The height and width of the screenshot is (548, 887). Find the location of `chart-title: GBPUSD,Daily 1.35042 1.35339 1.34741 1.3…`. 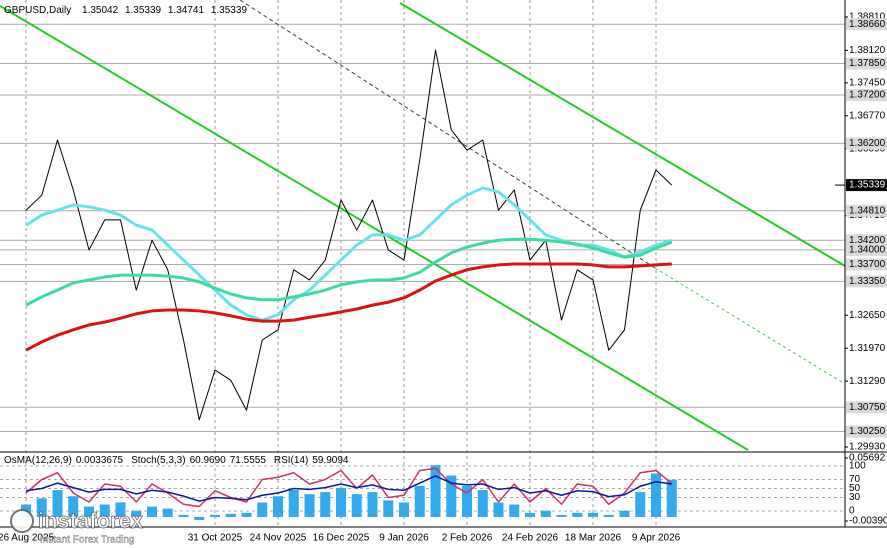

chart-title: GBPUSD,Daily 1.35042 1.35339 1.34741 1.3… is located at coordinates (125, 10).